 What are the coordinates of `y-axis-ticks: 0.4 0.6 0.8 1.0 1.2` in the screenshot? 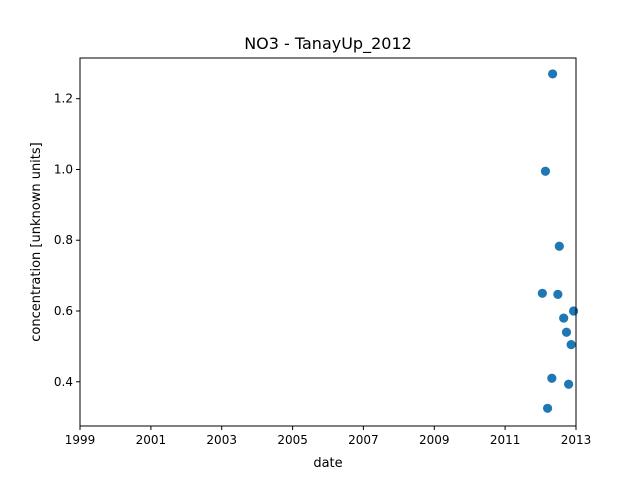 It's located at (67, 240).